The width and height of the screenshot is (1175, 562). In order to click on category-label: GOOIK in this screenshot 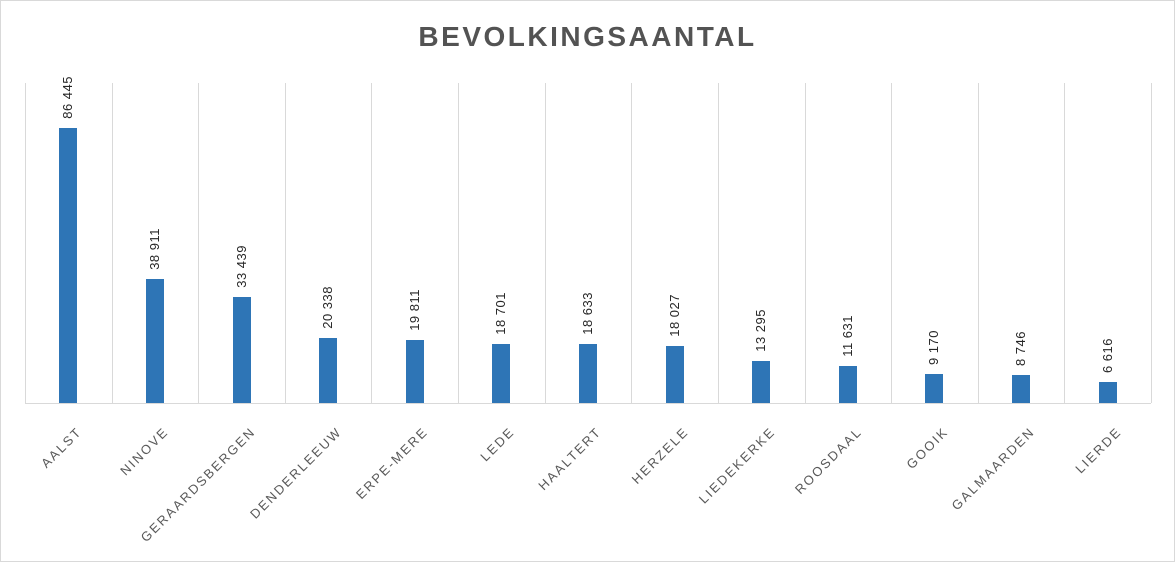, I will do `click(927, 448)`.